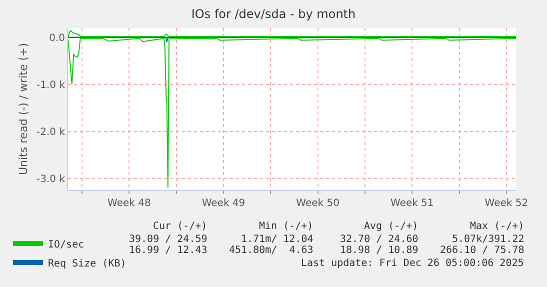 This screenshot has width=547, height=287. Describe the element at coordinates (273, 14) in the screenshot. I see `chart-title: IOs for /dev/sda - by month` at that location.